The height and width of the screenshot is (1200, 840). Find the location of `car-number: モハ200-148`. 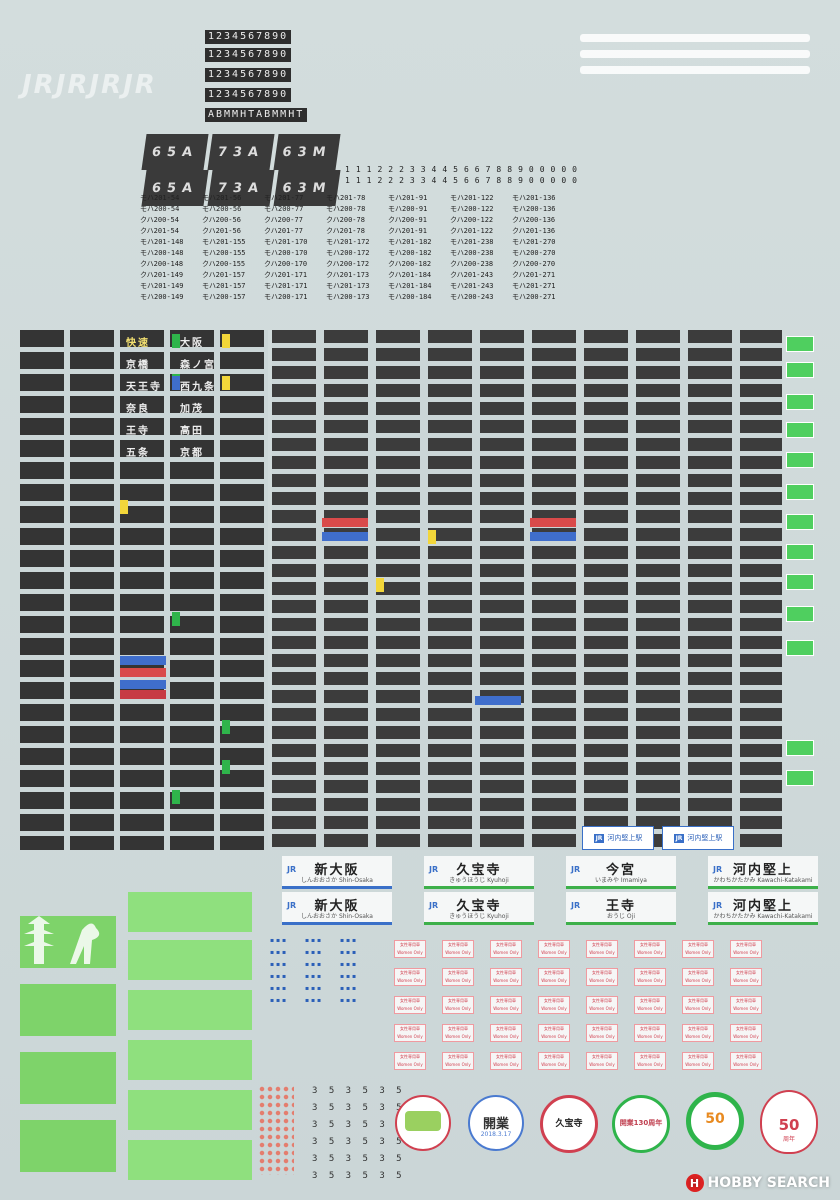

car-number: モハ200-148 is located at coordinates (162, 253).